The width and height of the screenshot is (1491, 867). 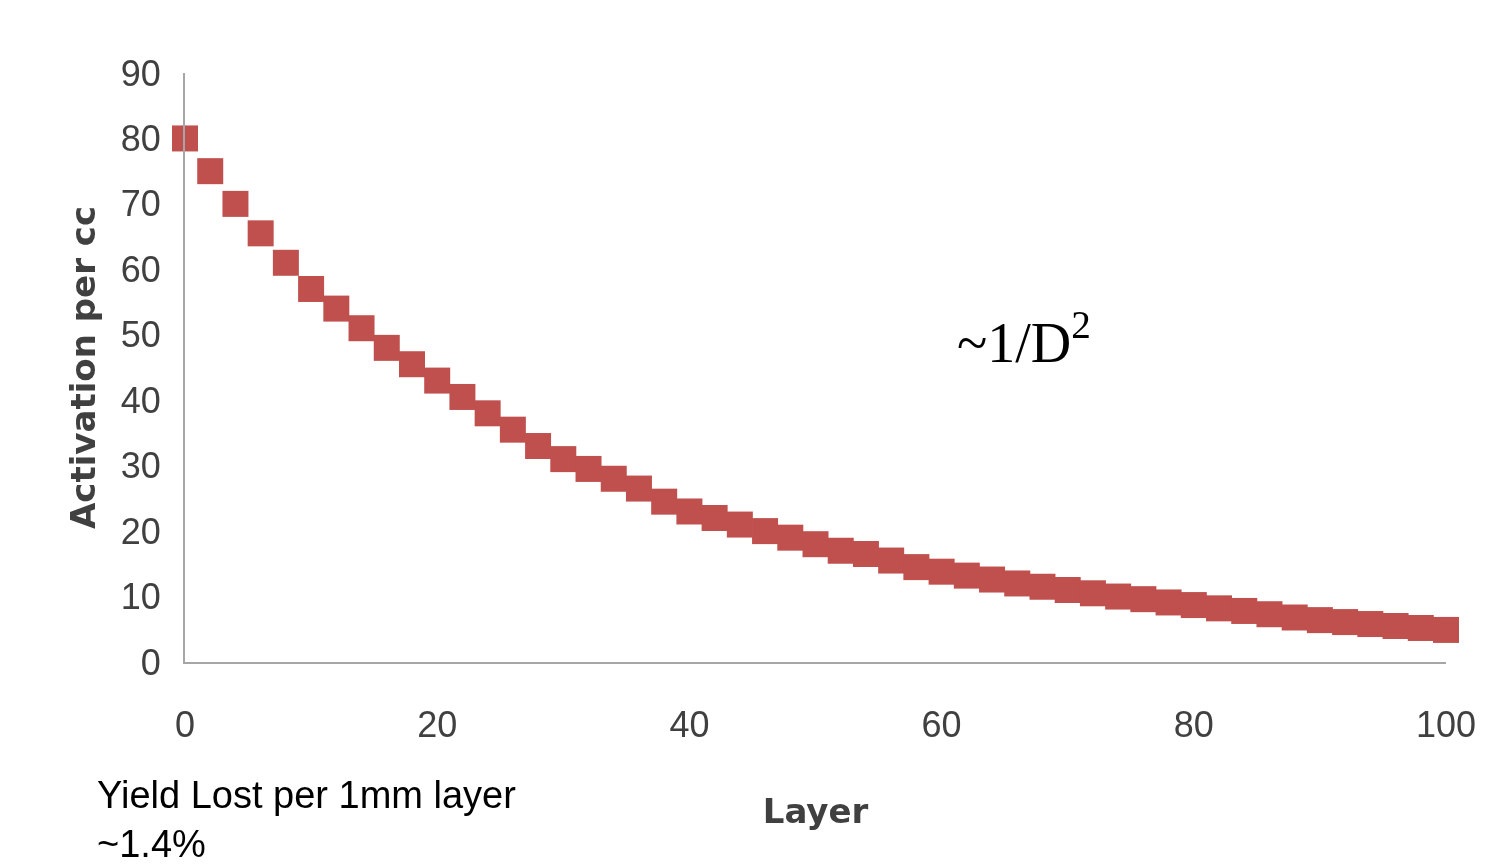 What do you see at coordinates (185, 725) in the screenshot?
I see `x-tick-label: 0` at bounding box center [185, 725].